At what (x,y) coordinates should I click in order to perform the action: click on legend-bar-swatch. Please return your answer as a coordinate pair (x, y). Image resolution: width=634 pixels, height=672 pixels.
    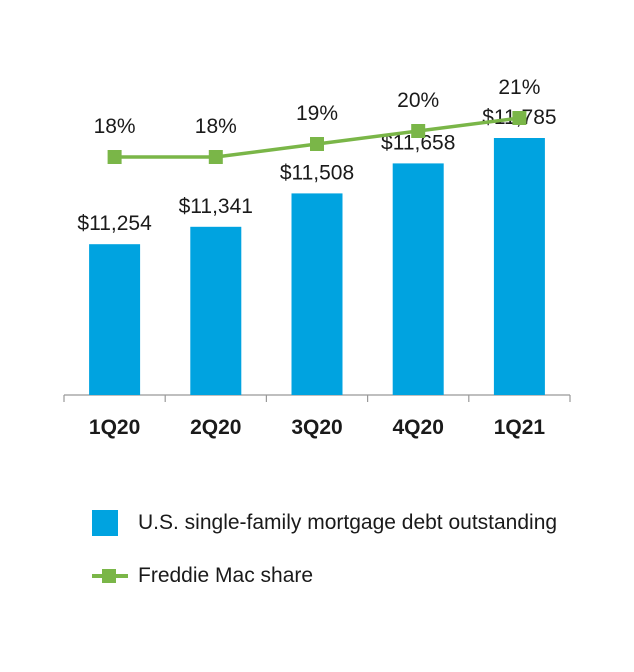
    Looking at the image, I should click on (105, 523).